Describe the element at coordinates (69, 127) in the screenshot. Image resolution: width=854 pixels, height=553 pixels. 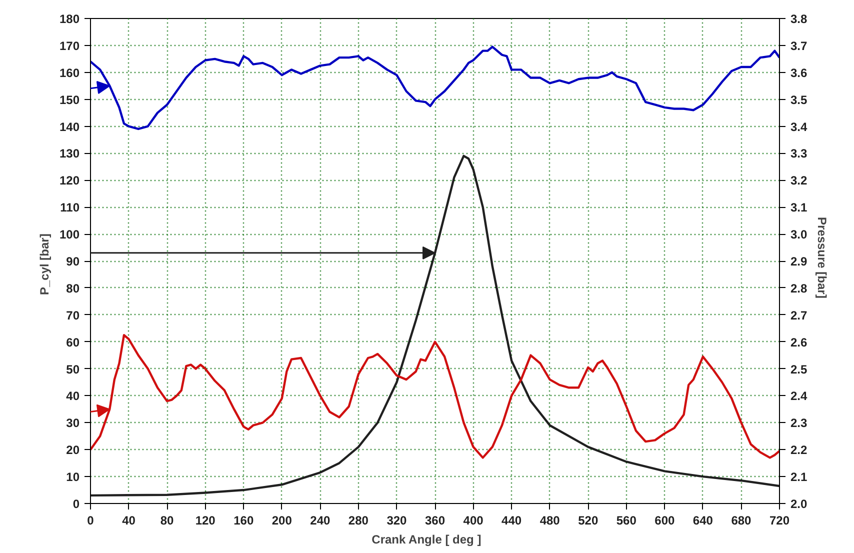
I see `y-tick-label: 140` at that location.